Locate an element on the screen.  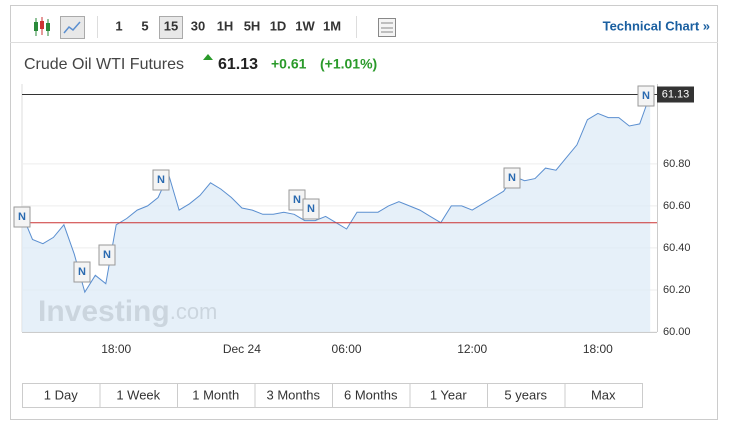
last-price-box is located at coordinates (675, 94).